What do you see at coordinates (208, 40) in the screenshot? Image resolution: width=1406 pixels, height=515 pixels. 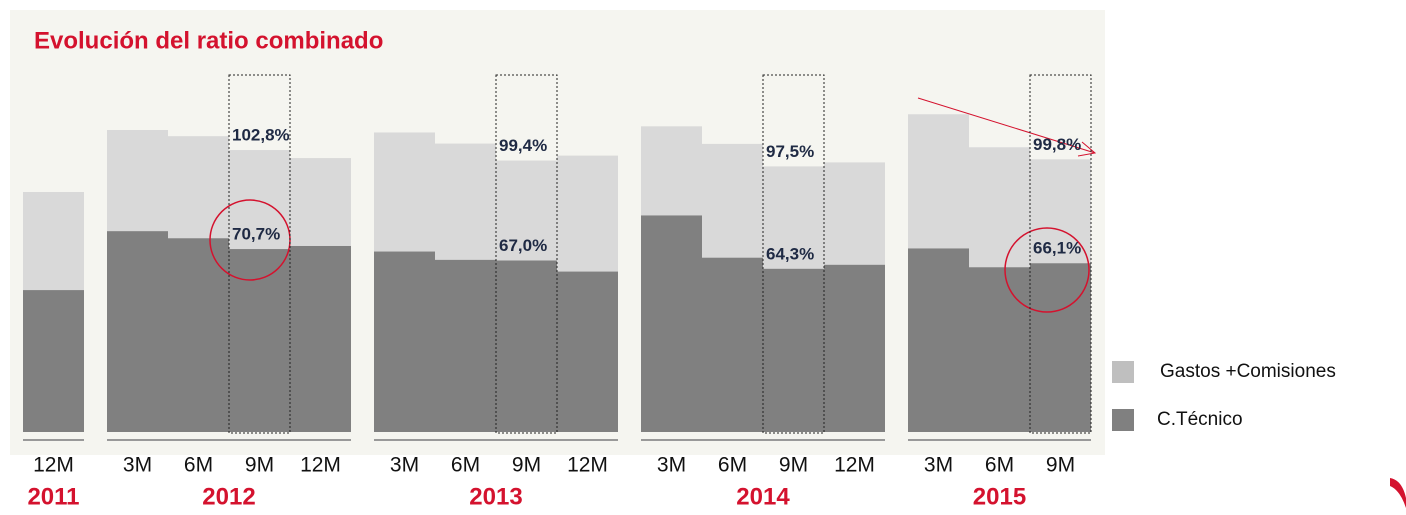 I see `chart-title: Evolución del ratio combinado` at bounding box center [208, 40].